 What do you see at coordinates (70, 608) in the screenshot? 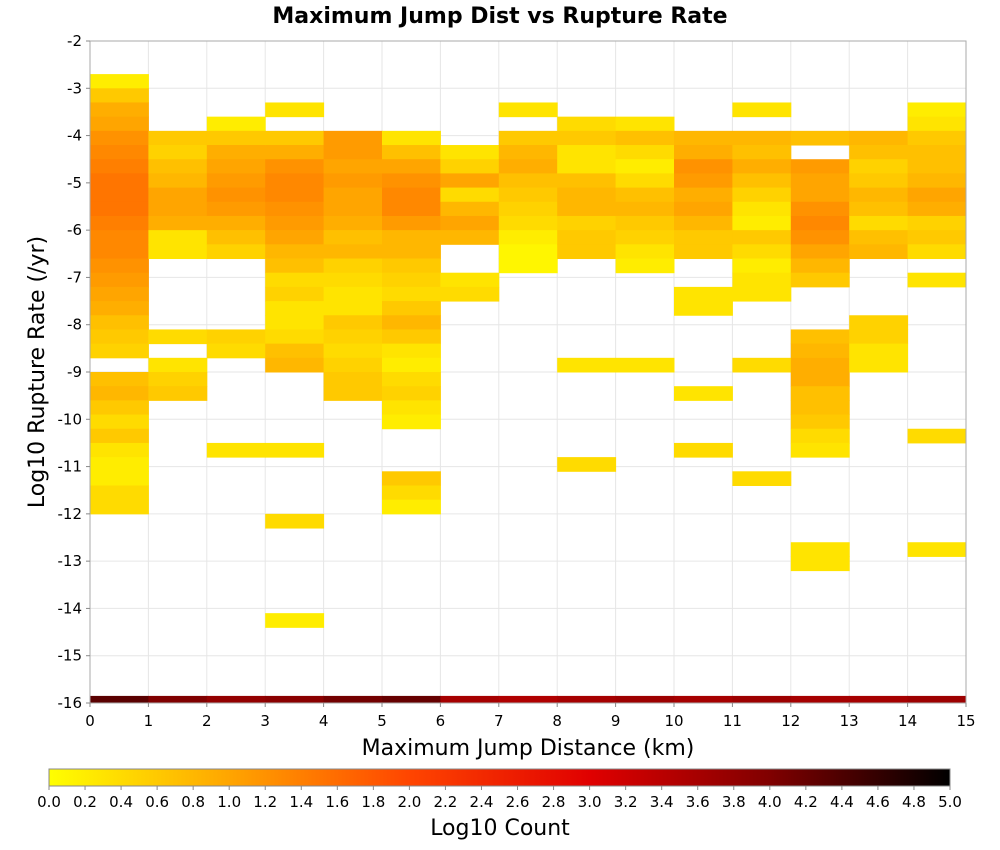
I see `y-tick-label: -14` at bounding box center [70, 608].